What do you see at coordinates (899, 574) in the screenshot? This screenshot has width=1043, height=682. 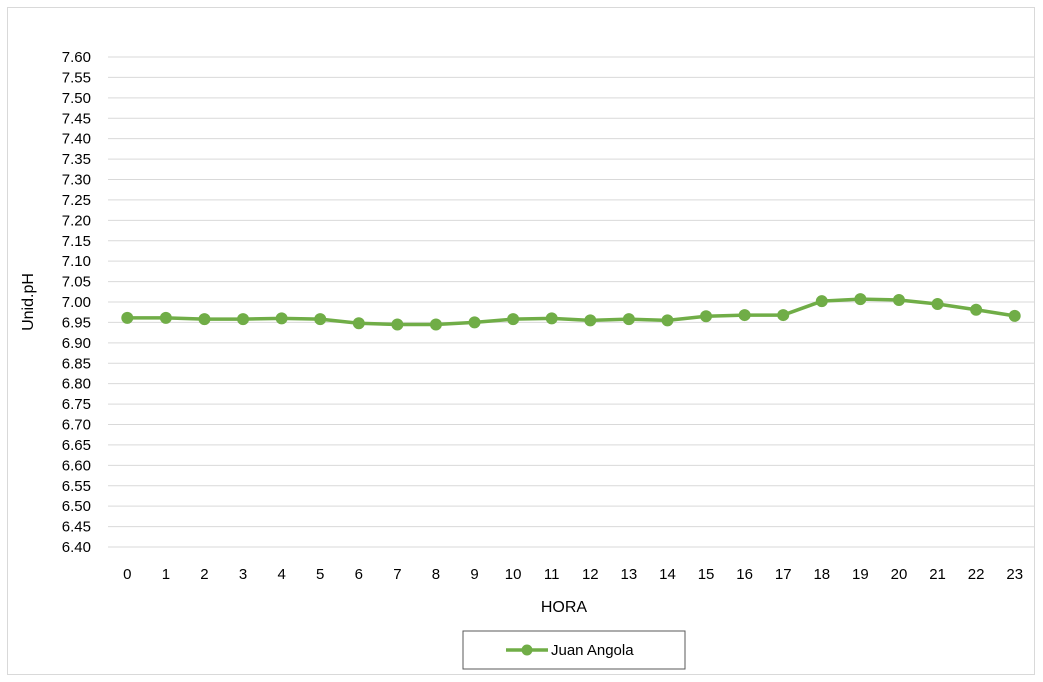 I see `x-tick-label: 20` at bounding box center [899, 574].